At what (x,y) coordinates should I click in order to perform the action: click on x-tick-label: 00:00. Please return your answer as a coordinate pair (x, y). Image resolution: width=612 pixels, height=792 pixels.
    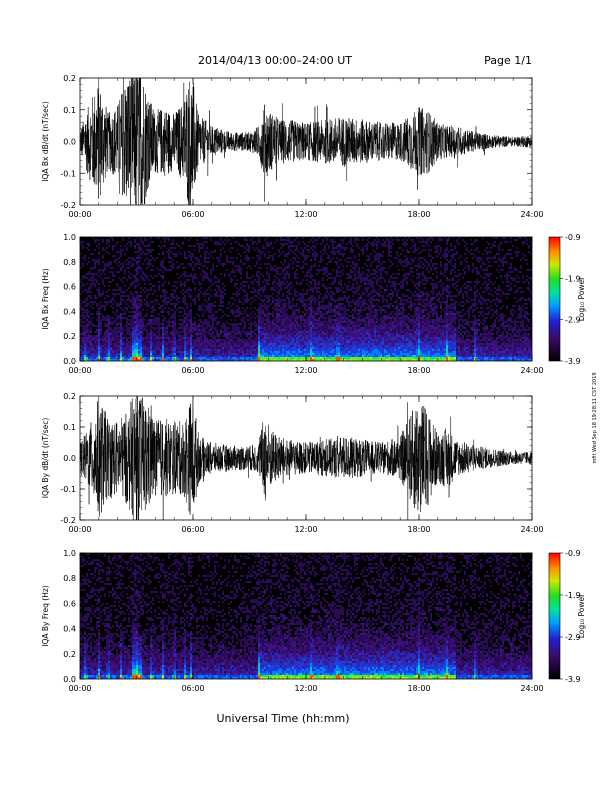
    Looking at the image, I should click on (79, 214).